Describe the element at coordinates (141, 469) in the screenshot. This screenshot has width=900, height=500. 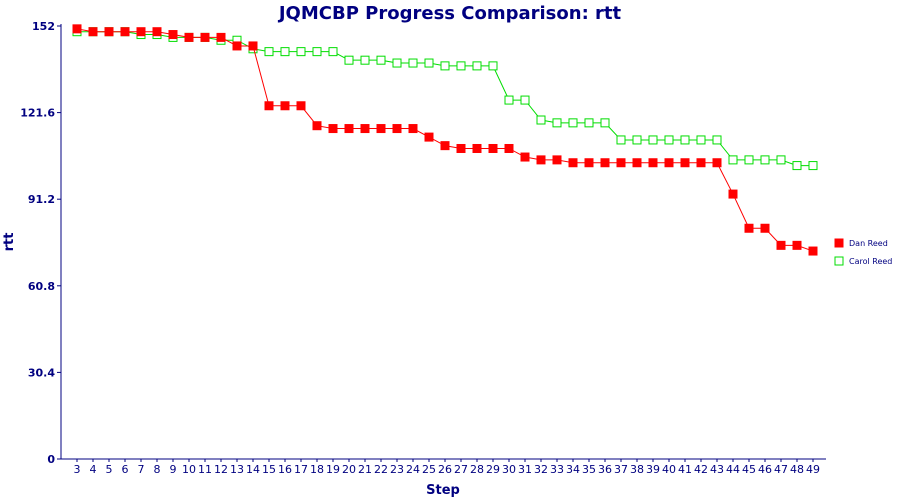
I see `x-tick-label: 7` at that location.